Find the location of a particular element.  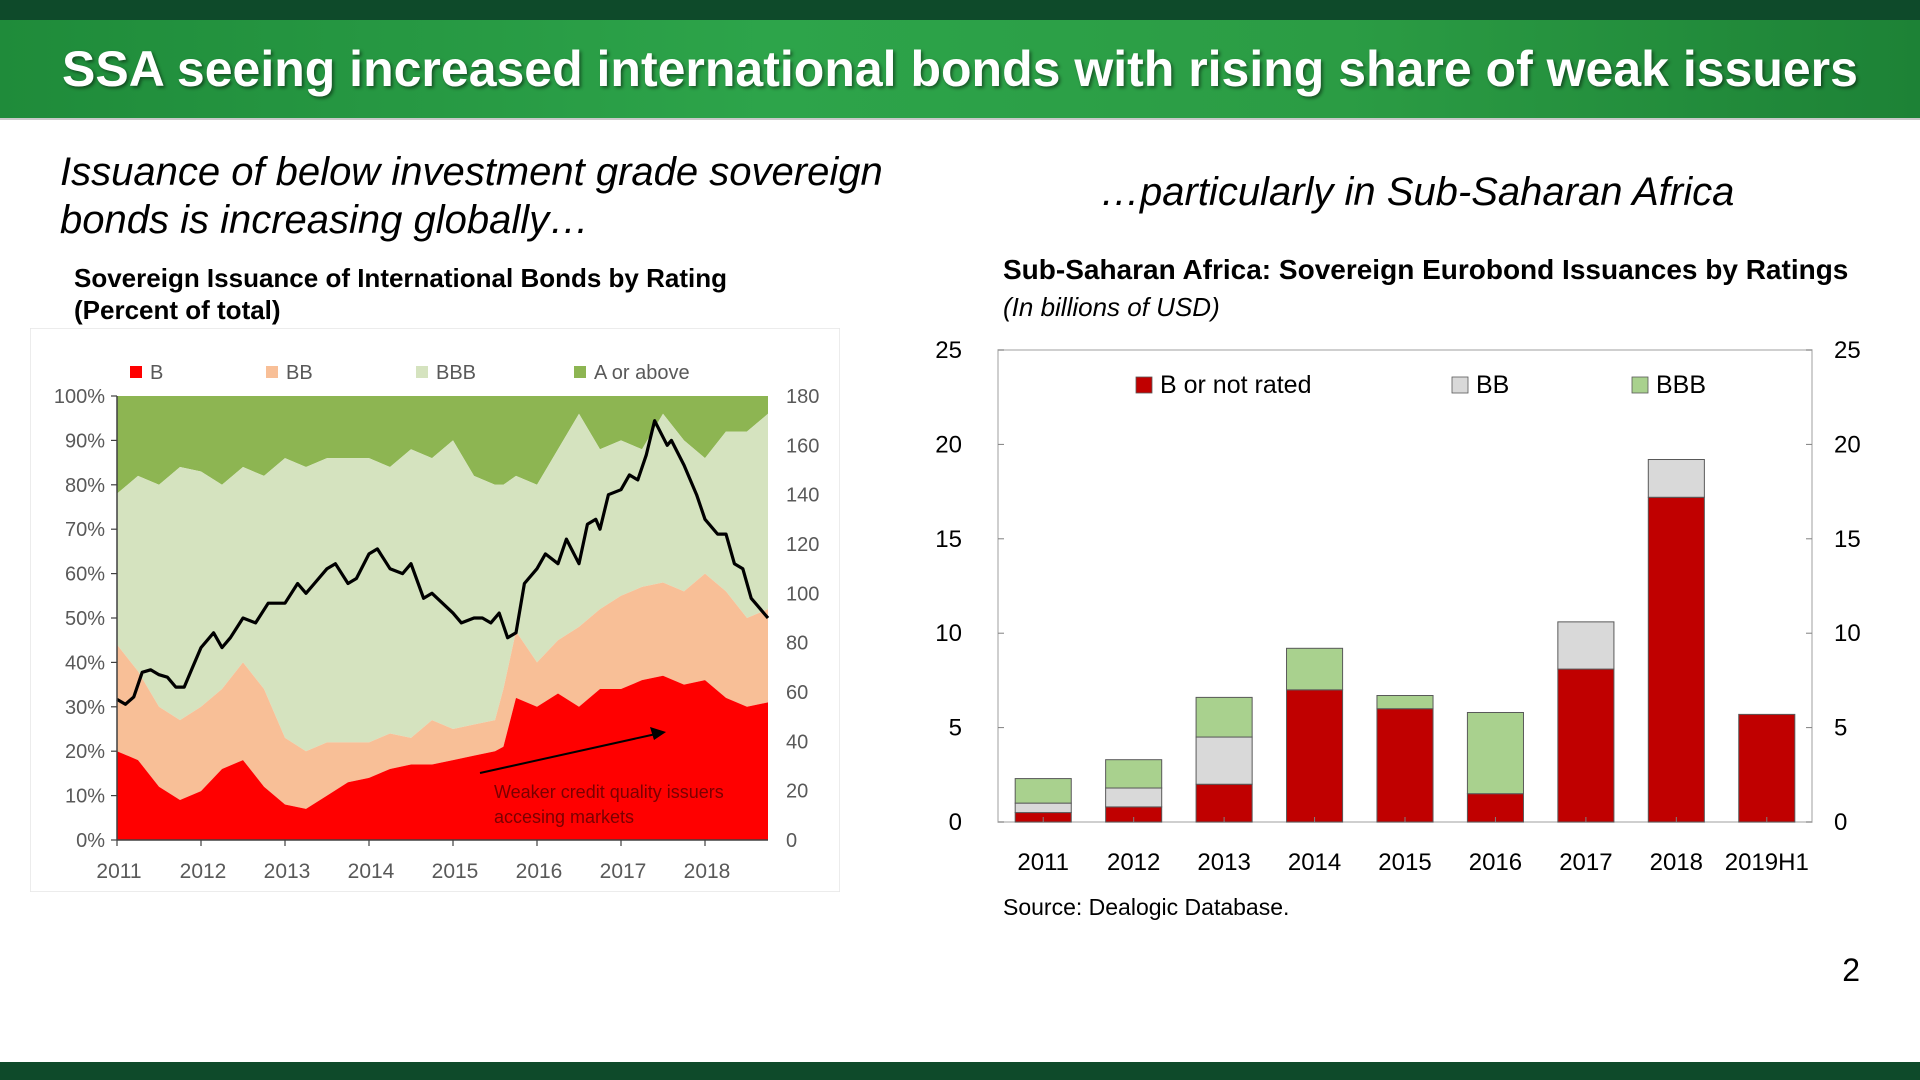

left-y-tick-label: 70% is located at coordinates (85, 530).